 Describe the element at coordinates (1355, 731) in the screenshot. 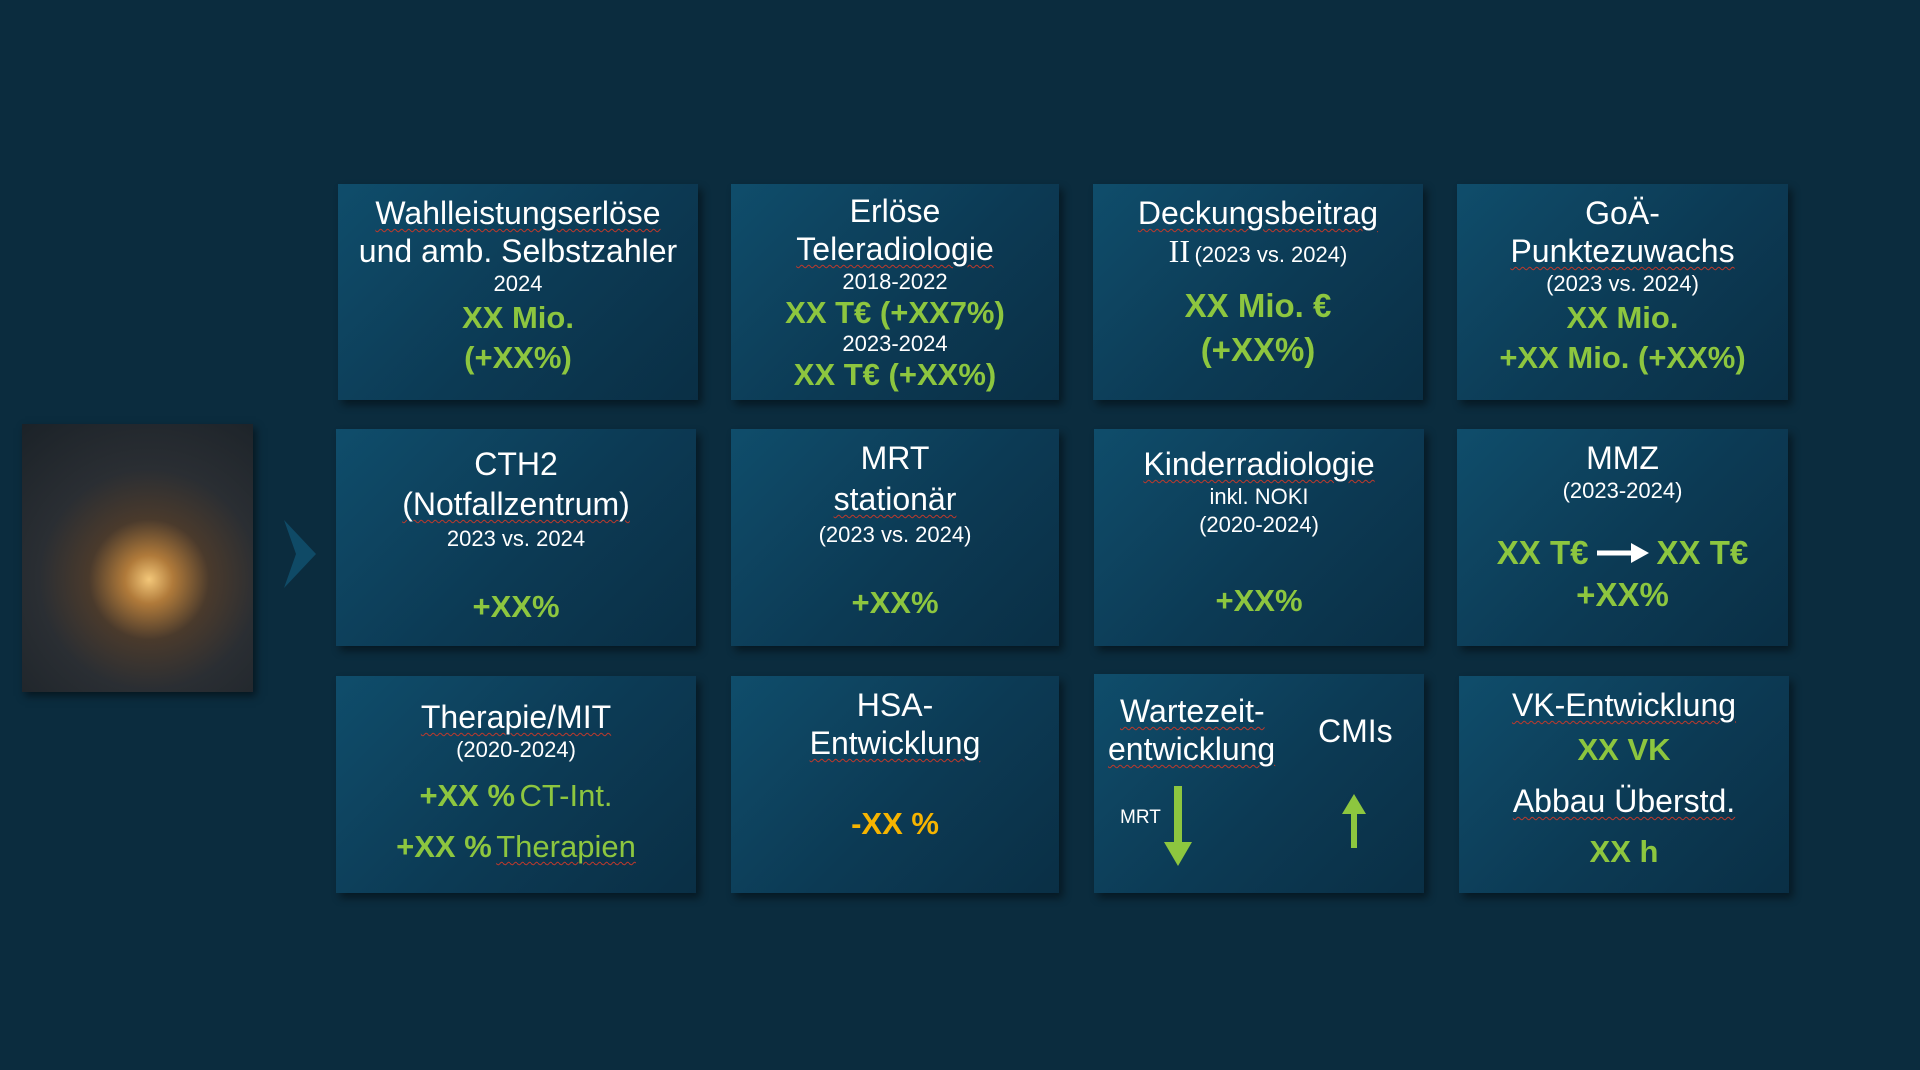

I see `tile-title: CMIs` at that location.